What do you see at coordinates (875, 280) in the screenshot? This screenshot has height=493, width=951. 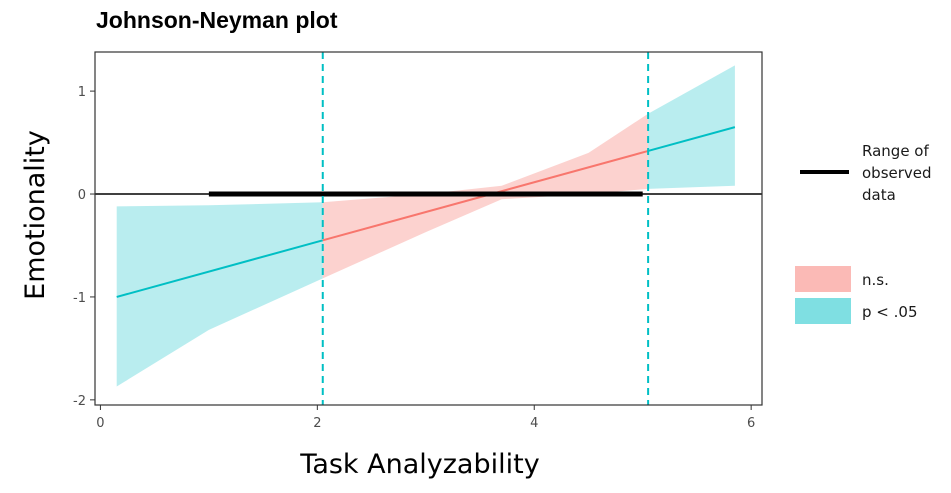 I see `legend-ns-label: n.s.` at bounding box center [875, 280].